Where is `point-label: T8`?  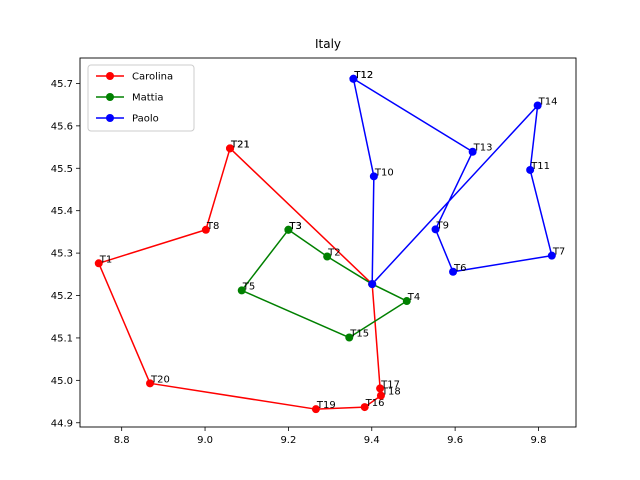 point-label: T8 is located at coordinates (212, 226).